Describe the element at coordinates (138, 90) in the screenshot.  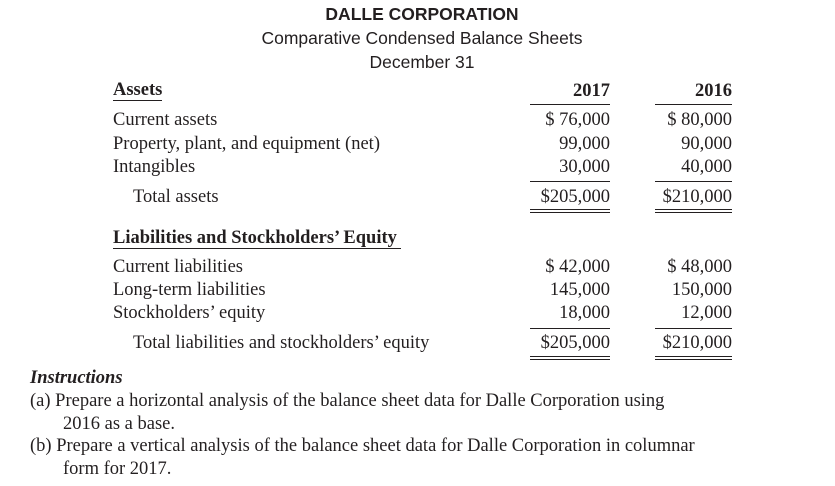
I see `assets-heading: Assets` at that location.